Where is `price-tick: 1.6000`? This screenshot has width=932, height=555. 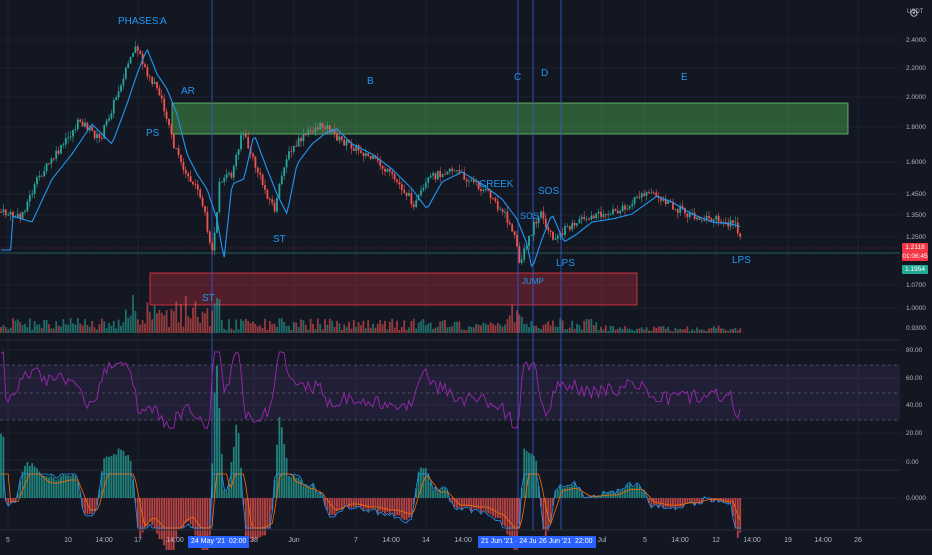 price-tick: 1.6000 is located at coordinates (916, 162).